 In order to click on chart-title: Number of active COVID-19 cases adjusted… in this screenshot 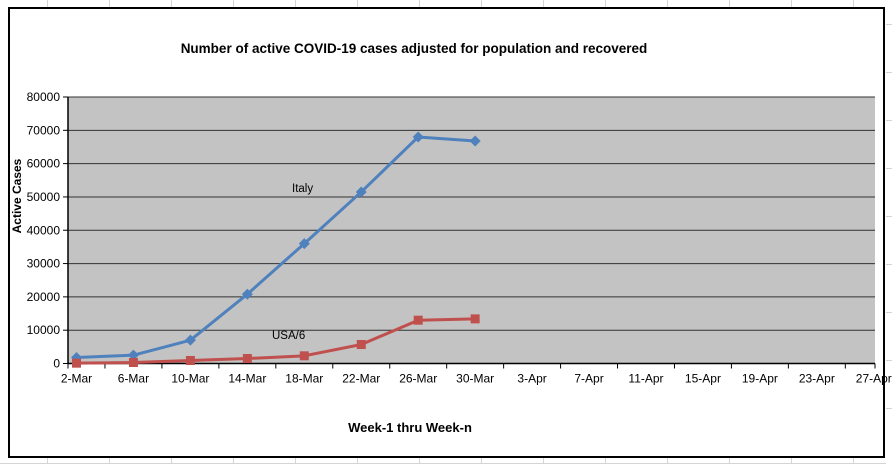, I will do `click(414, 48)`.